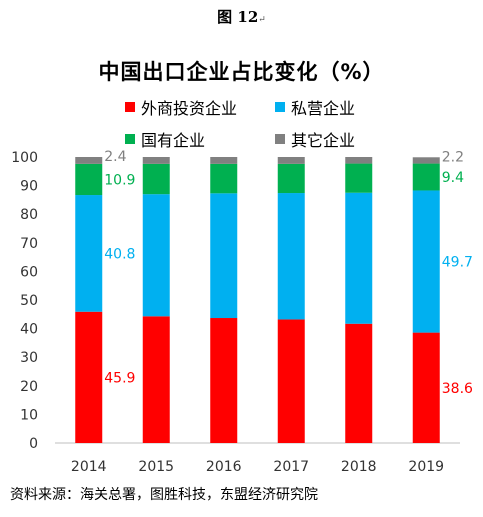 This screenshot has width=483, height=517. Describe the element at coordinates (359, 160) in the screenshot. I see `bar-segment-2018-s3` at that location.